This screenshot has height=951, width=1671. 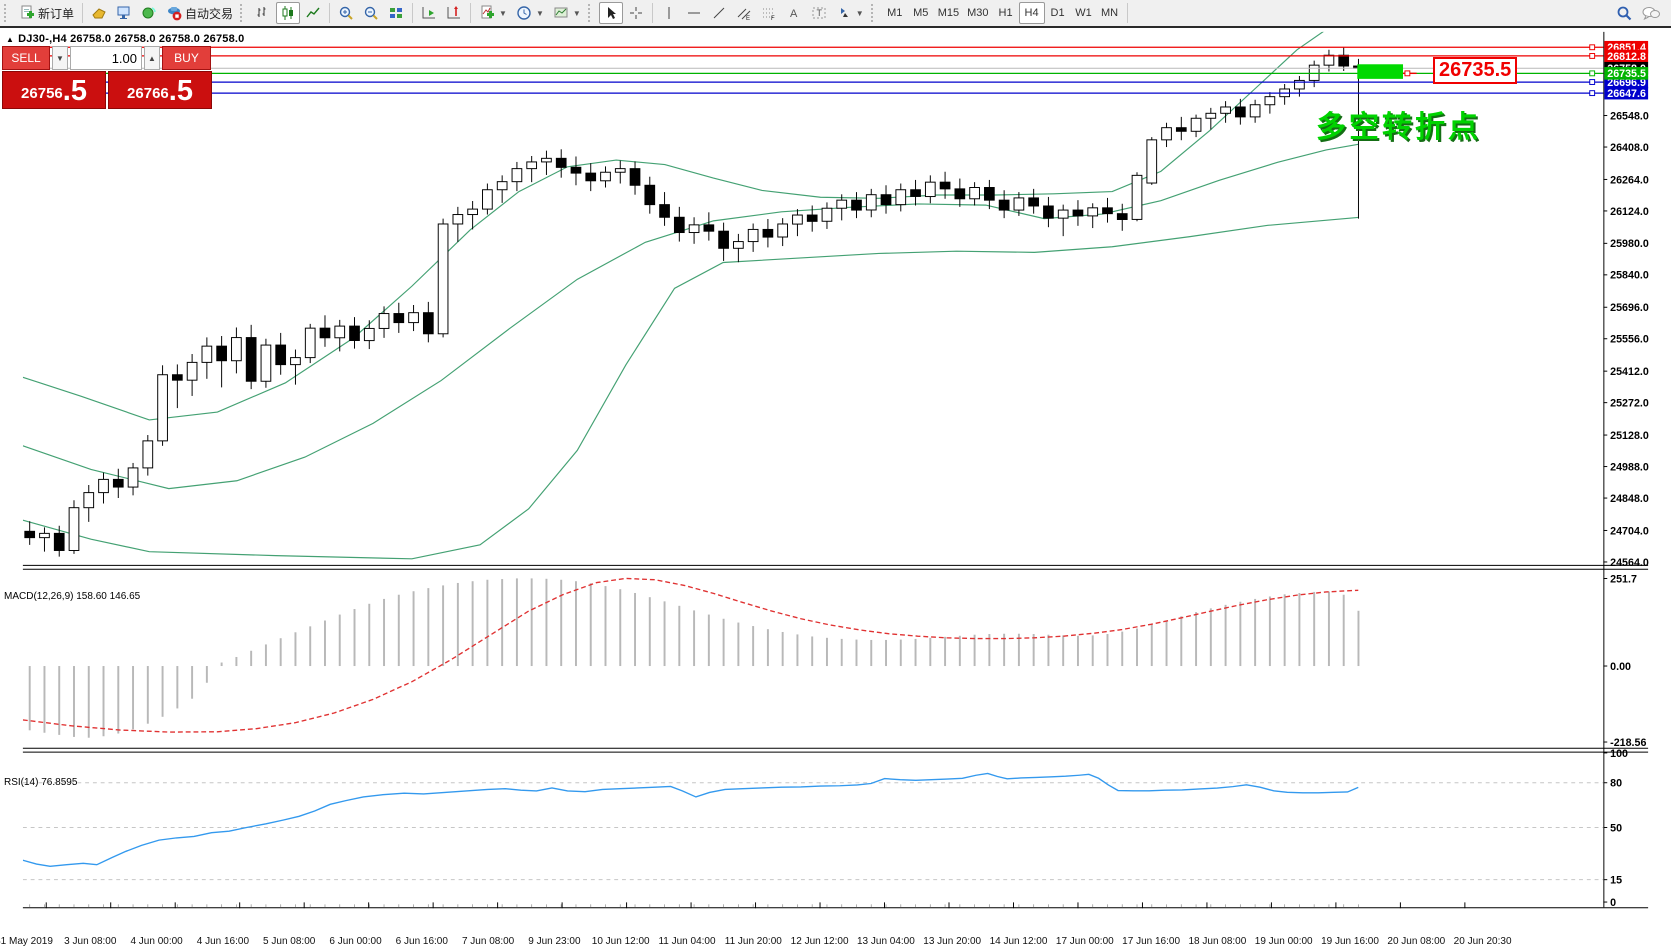 What do you see at coordinates (744, 13) in the screenshot?
I see `channel-tool-button: E` at bounding box center [744, 13].